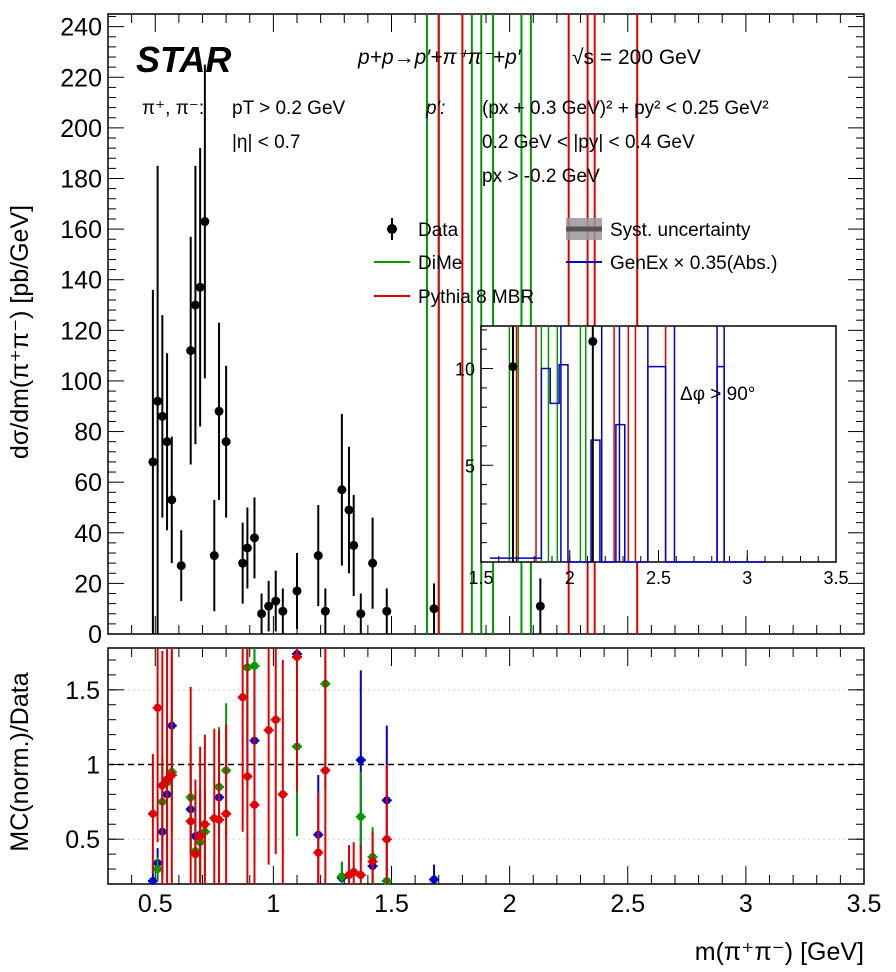 The image size is (896, 972). Describe the element at coordinates (81, 281) in the screenshot. I see `top-y-tick-label: 140` at that location.